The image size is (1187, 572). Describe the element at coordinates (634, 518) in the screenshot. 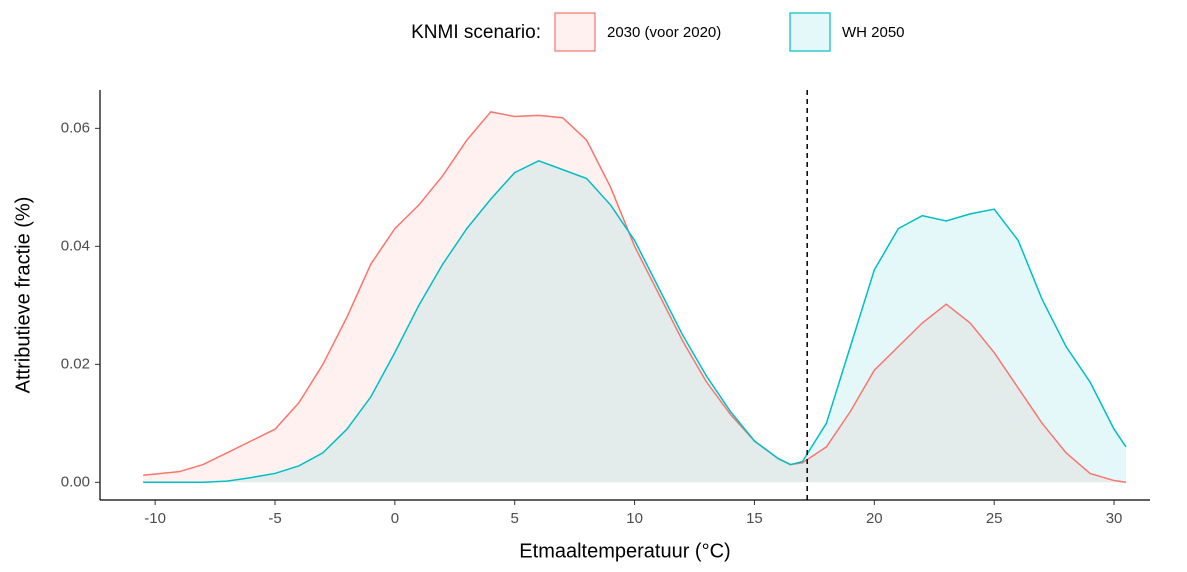

I see `x-tick-label: 10` at that location.